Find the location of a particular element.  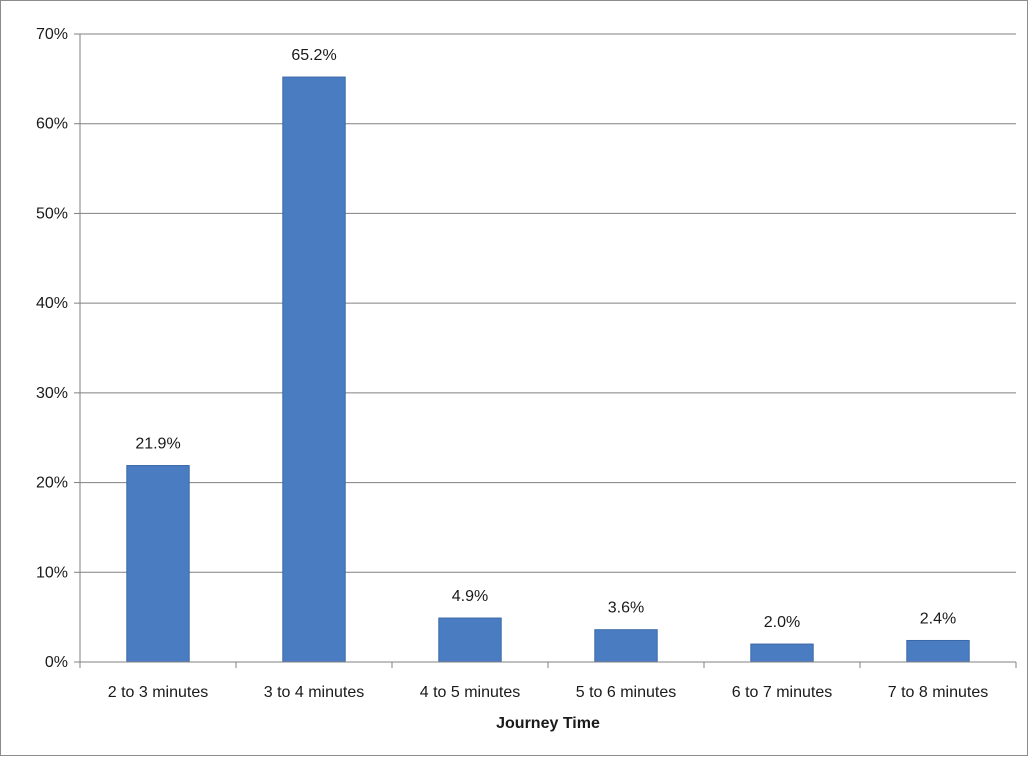

y-tick-label: 60% is located at coordinates (52, 124).